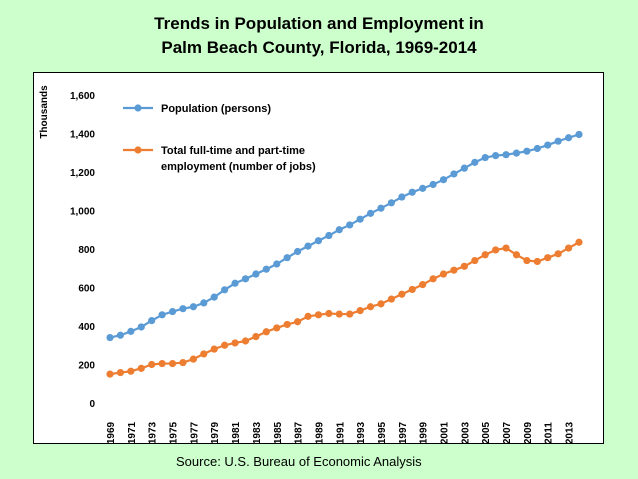 This screenshot has width=638, height=479. What do you see at coordinates (570, 432) in the screenshot?
I see `x-tick-label: 2013` at bounding box center [570, 432].